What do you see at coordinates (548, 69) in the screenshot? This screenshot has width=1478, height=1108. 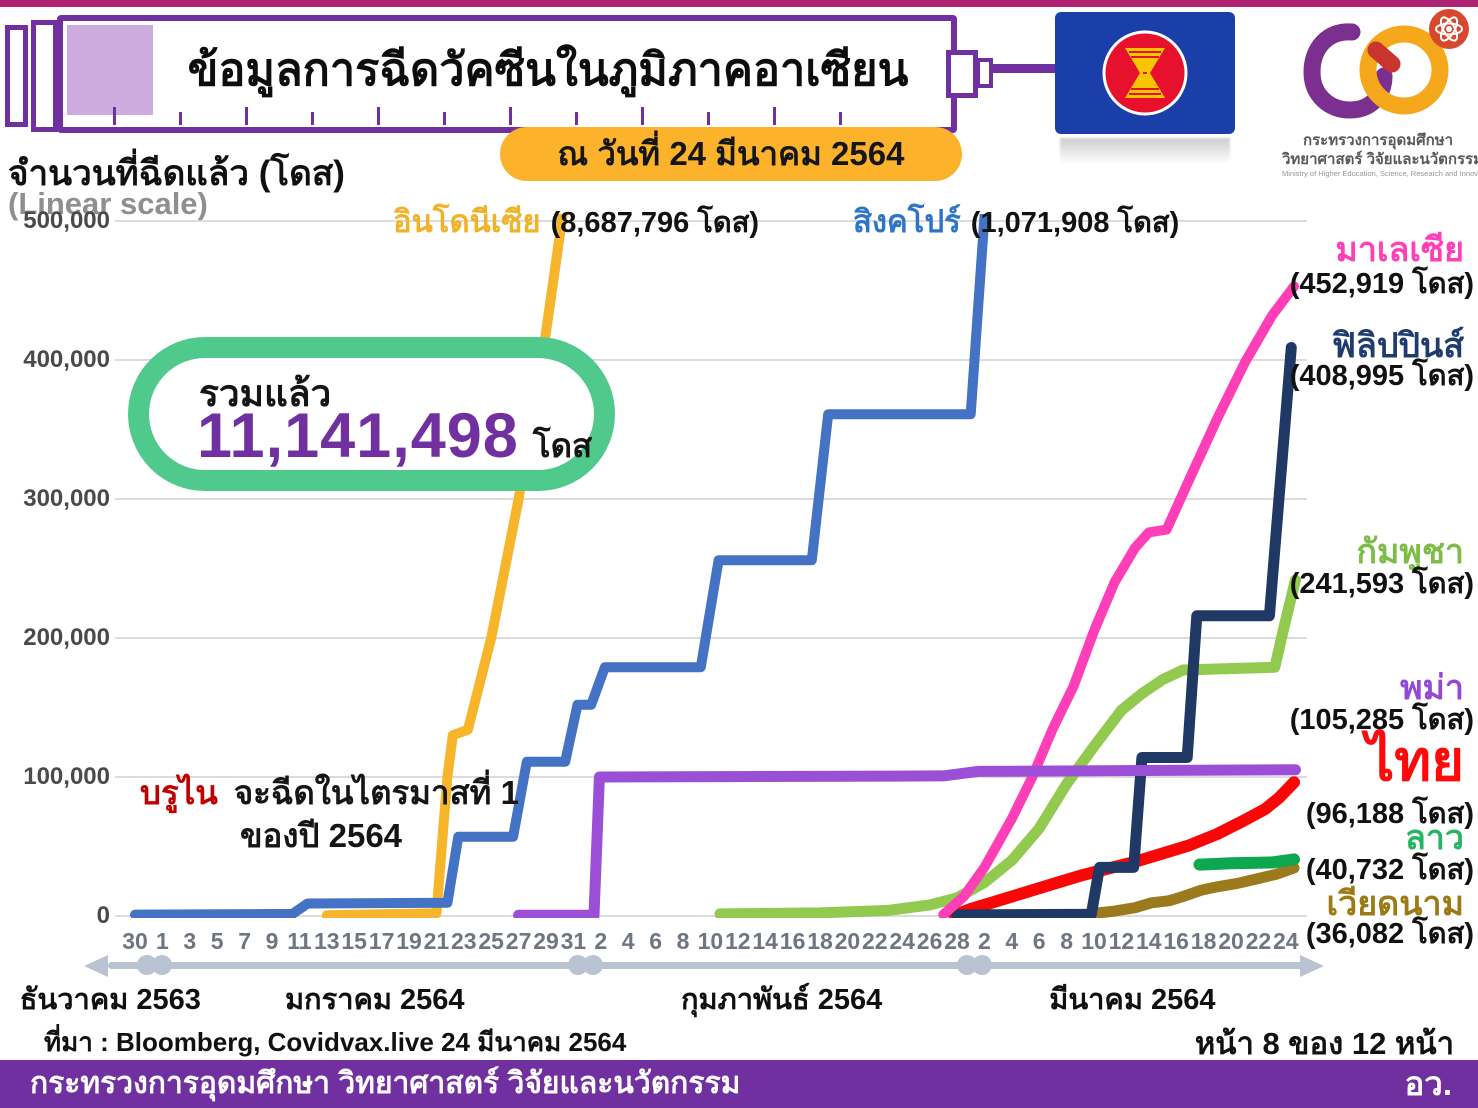 I see `page-title: ข้อมูลการฉีดวัคซีนในภูมิภาคอาเซียน` at bounding box center [548, 69].